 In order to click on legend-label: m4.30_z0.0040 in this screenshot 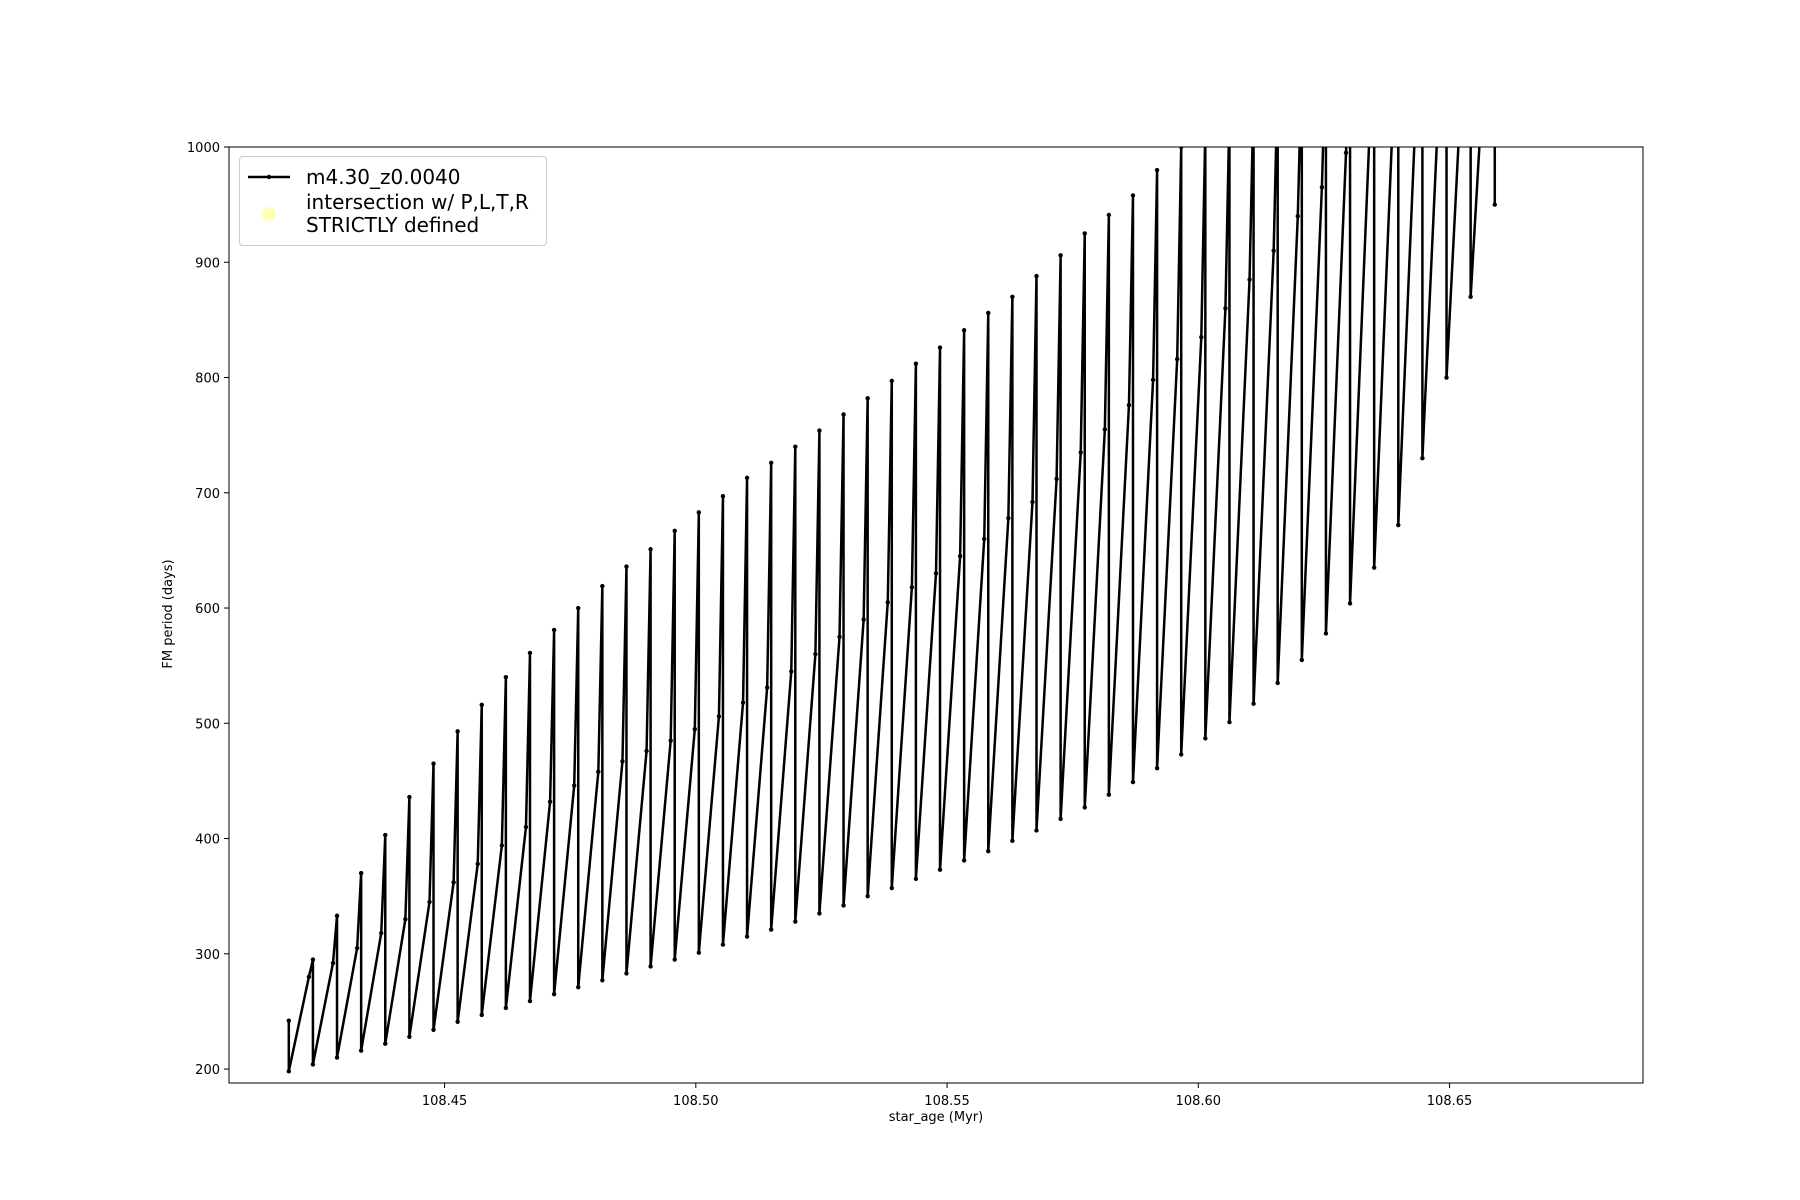, I will do `click(383, 176)`.